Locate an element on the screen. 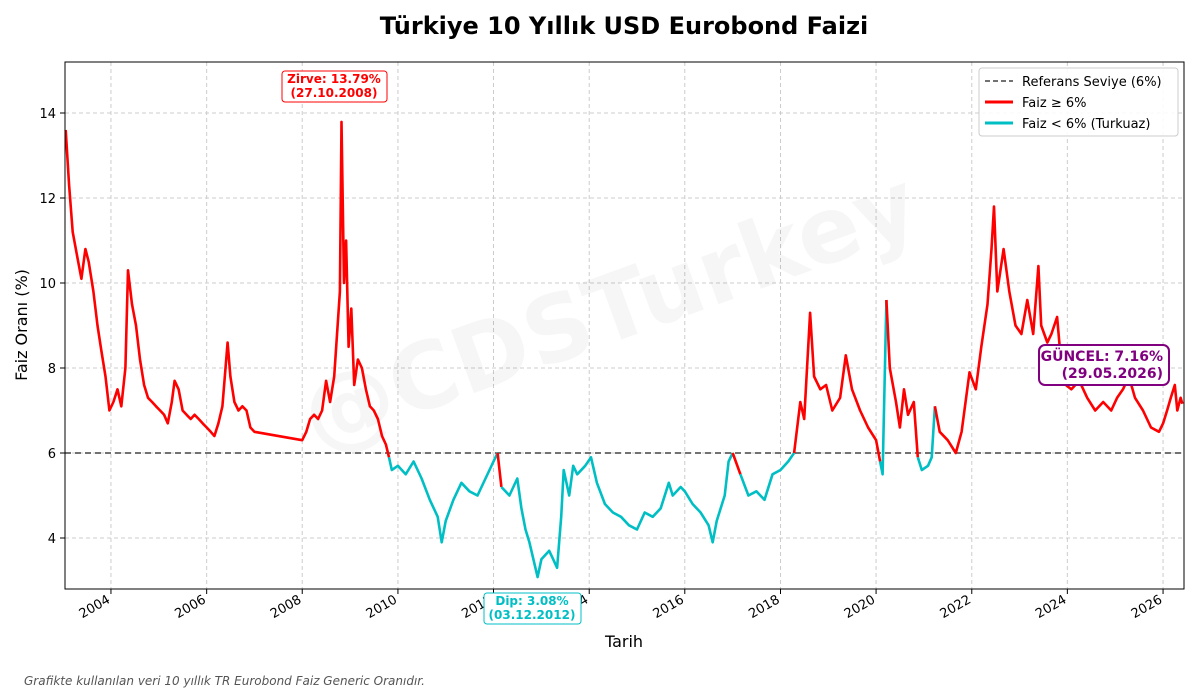  current-annotation-line2: (29.05.2026) is located at coordinates (1112, 374).